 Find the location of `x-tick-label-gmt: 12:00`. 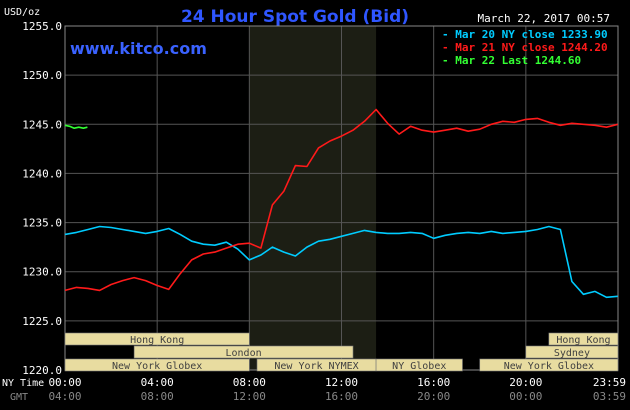

x-tick-label-gmt: 12:00 is located at coordinates (249, 396).